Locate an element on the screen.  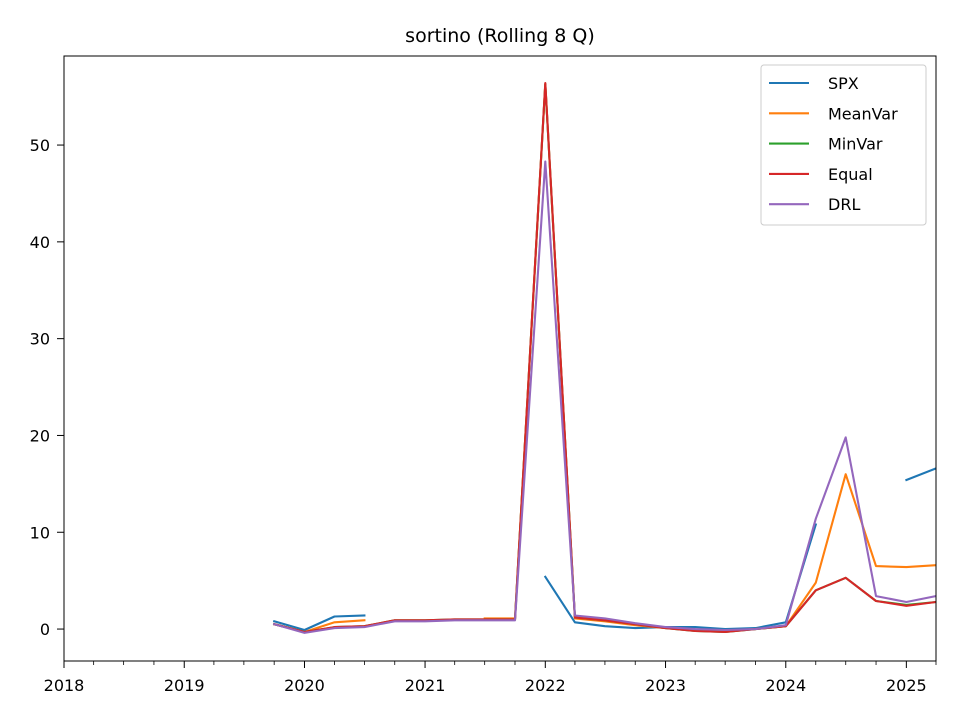
legend-box is located at coordinates (843, 145).